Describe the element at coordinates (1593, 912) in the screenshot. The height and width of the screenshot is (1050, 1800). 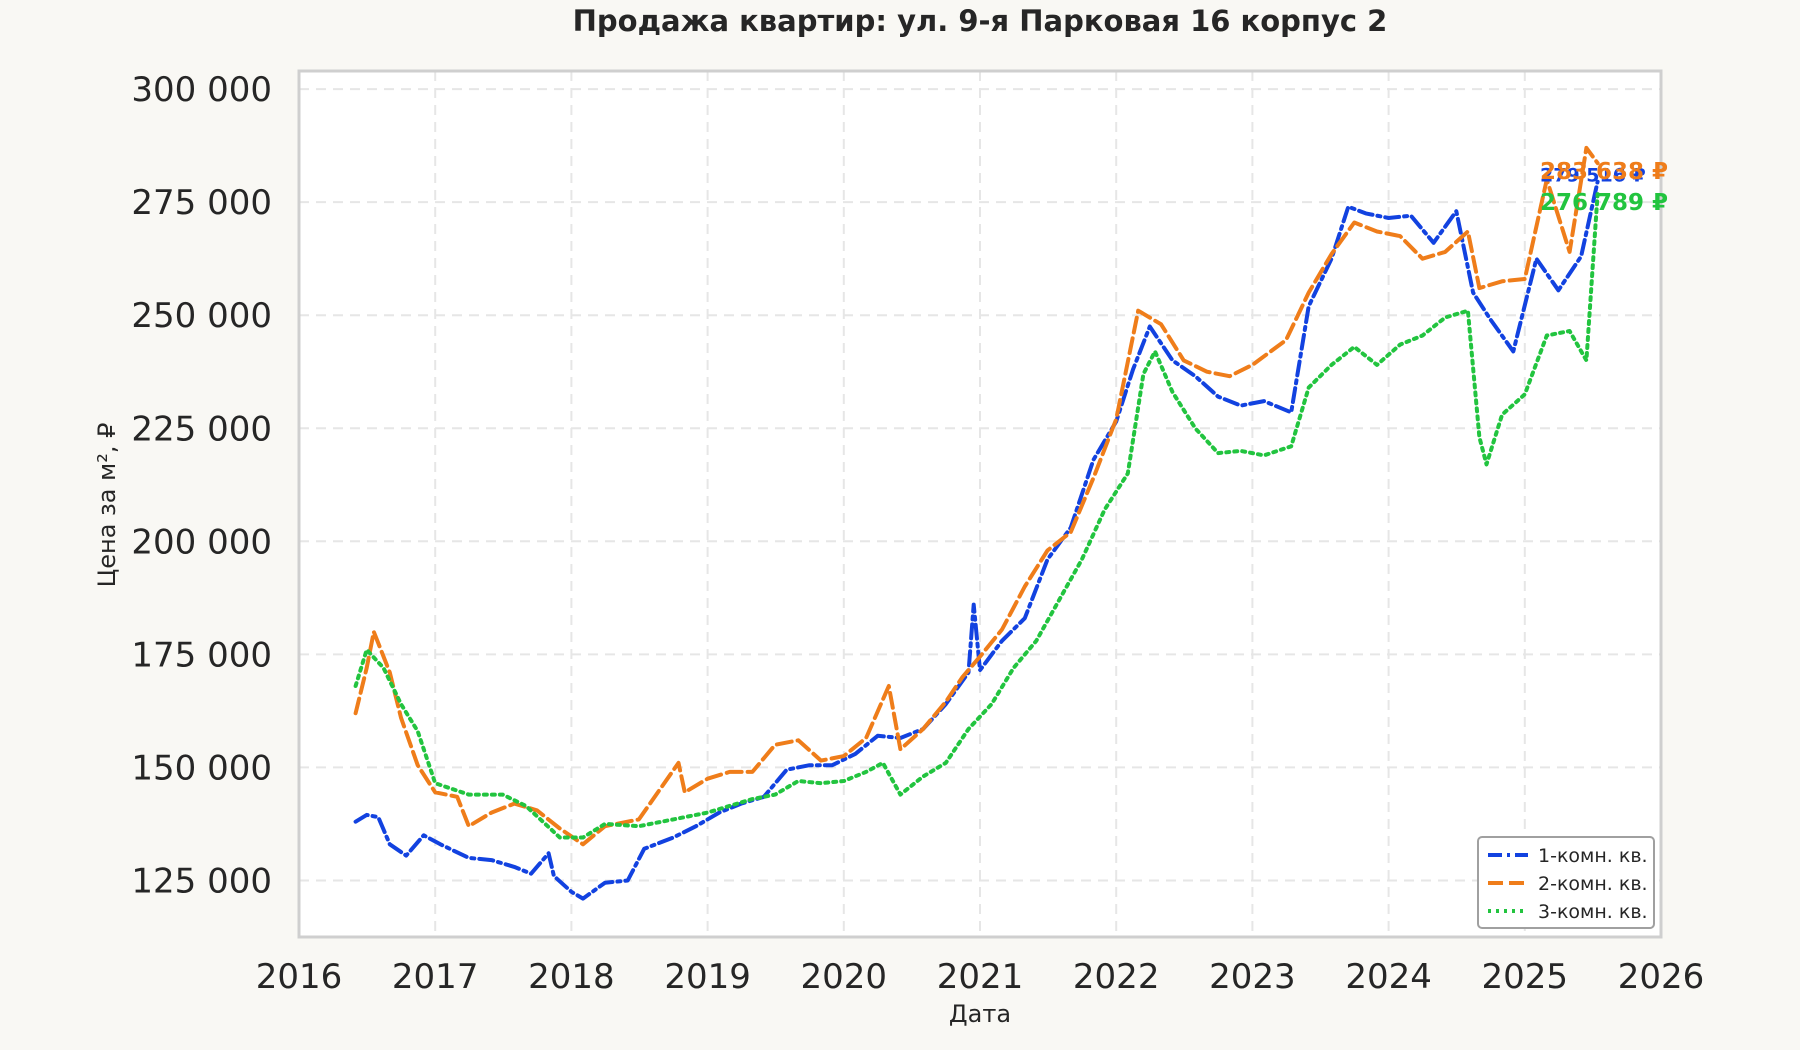
I see `legend-label-3: 3-комн. кв.` at that location.